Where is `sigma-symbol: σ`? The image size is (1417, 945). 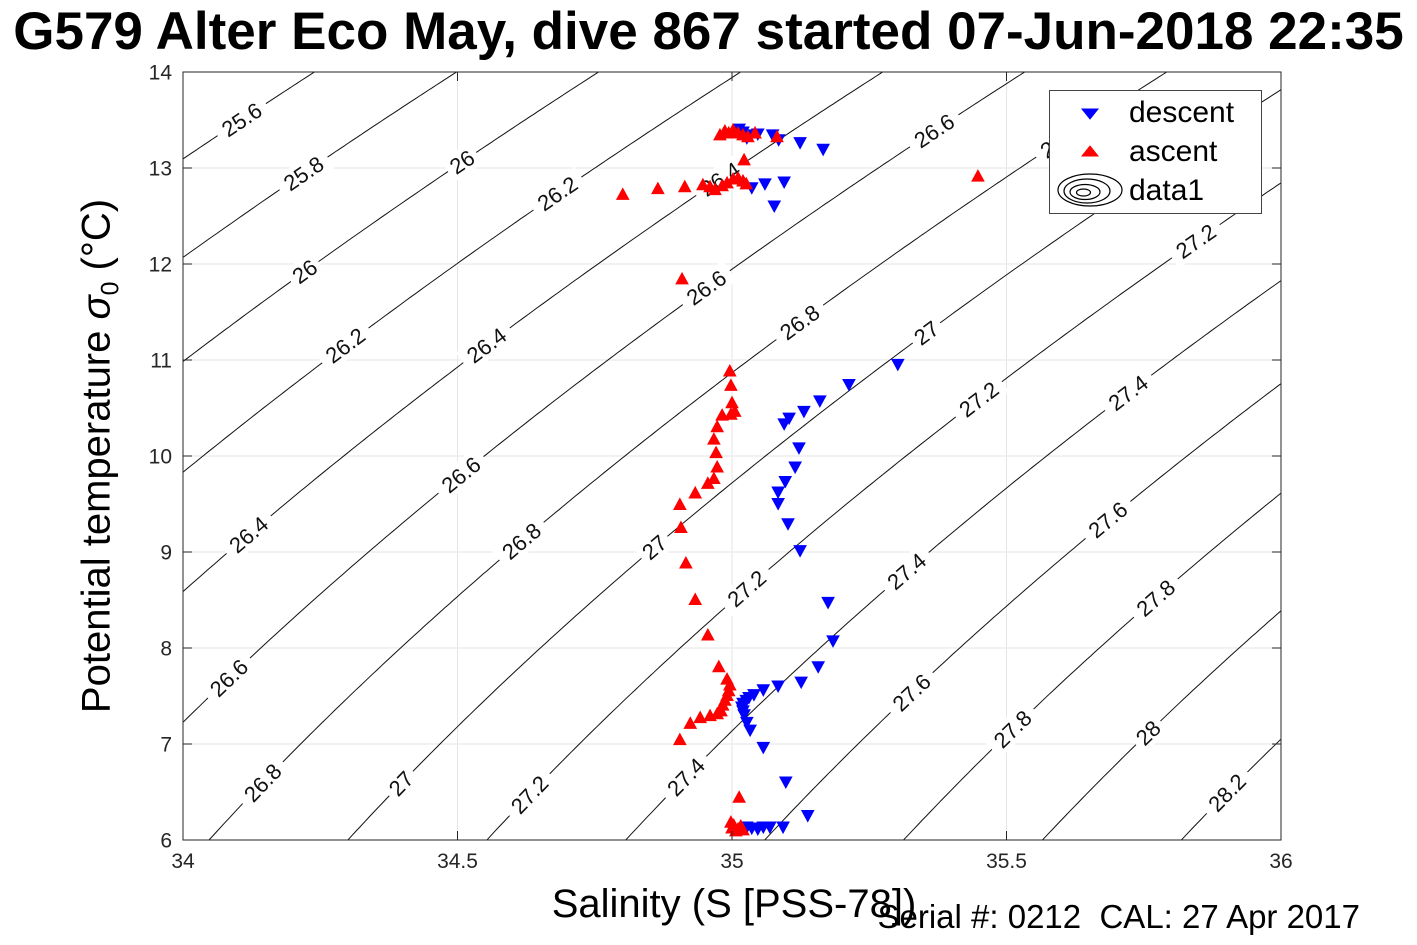
sigma-symbol: σ is located at coordinates (96, 307).